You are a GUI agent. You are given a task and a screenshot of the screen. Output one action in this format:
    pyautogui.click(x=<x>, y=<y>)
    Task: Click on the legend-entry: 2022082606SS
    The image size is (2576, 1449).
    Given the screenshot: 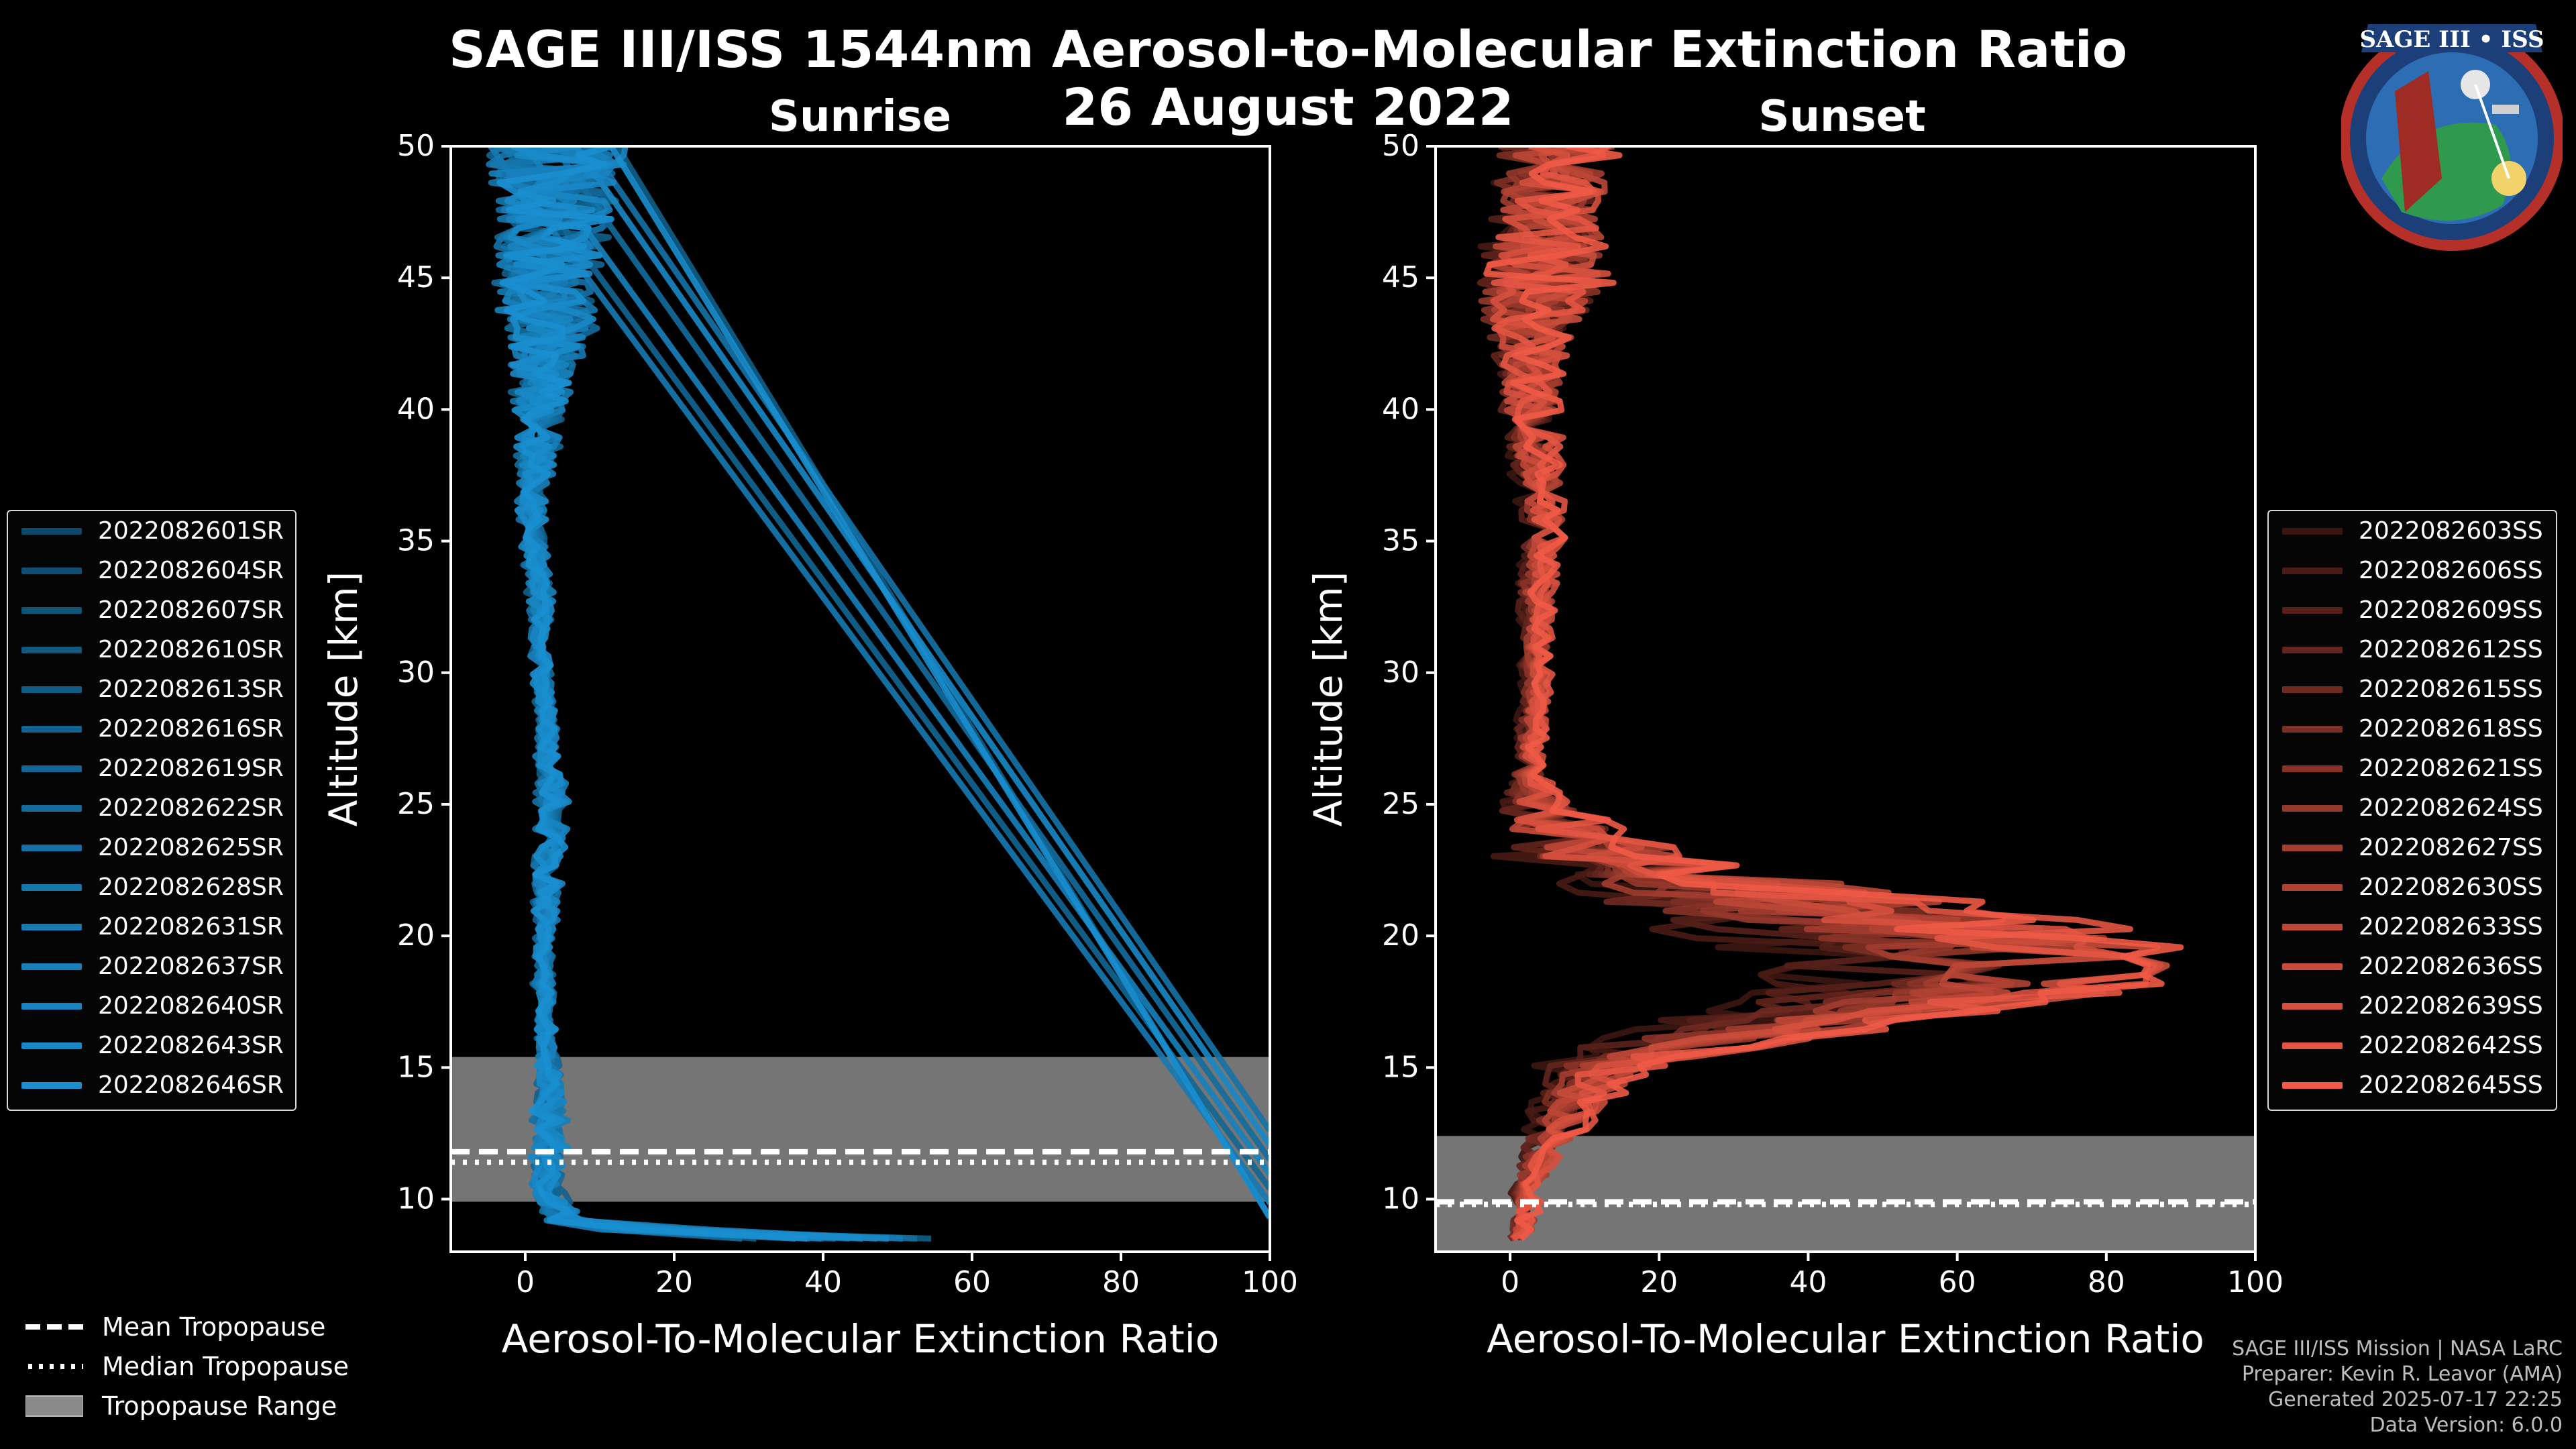 What is the action you would take?
    pyautogui.click(x=2412, y=570)
    